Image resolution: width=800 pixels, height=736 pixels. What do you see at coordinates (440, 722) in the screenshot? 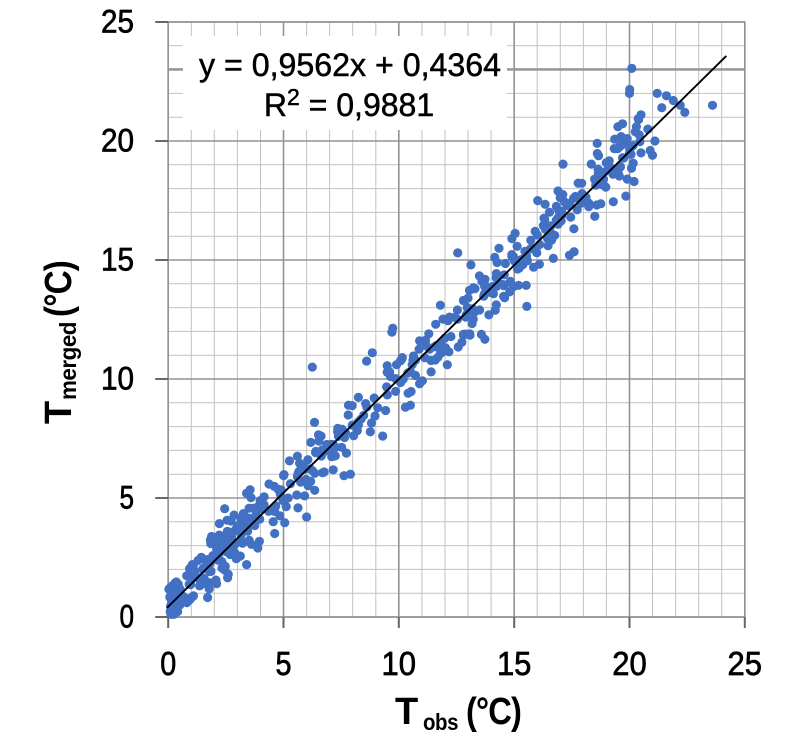
I see `svg-text: obs` at bounding box center [440, 722].